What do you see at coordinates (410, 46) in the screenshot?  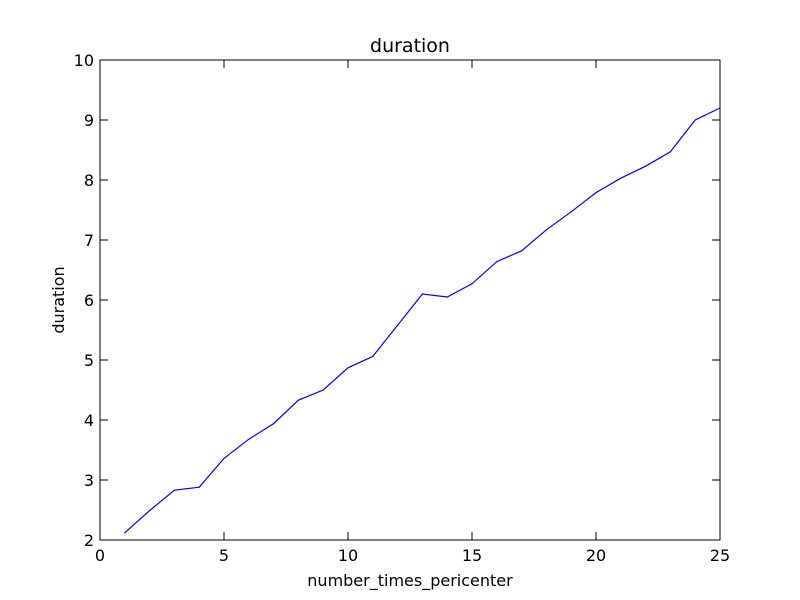 I see `chart-title: duration` at bounding box center [410, 46].